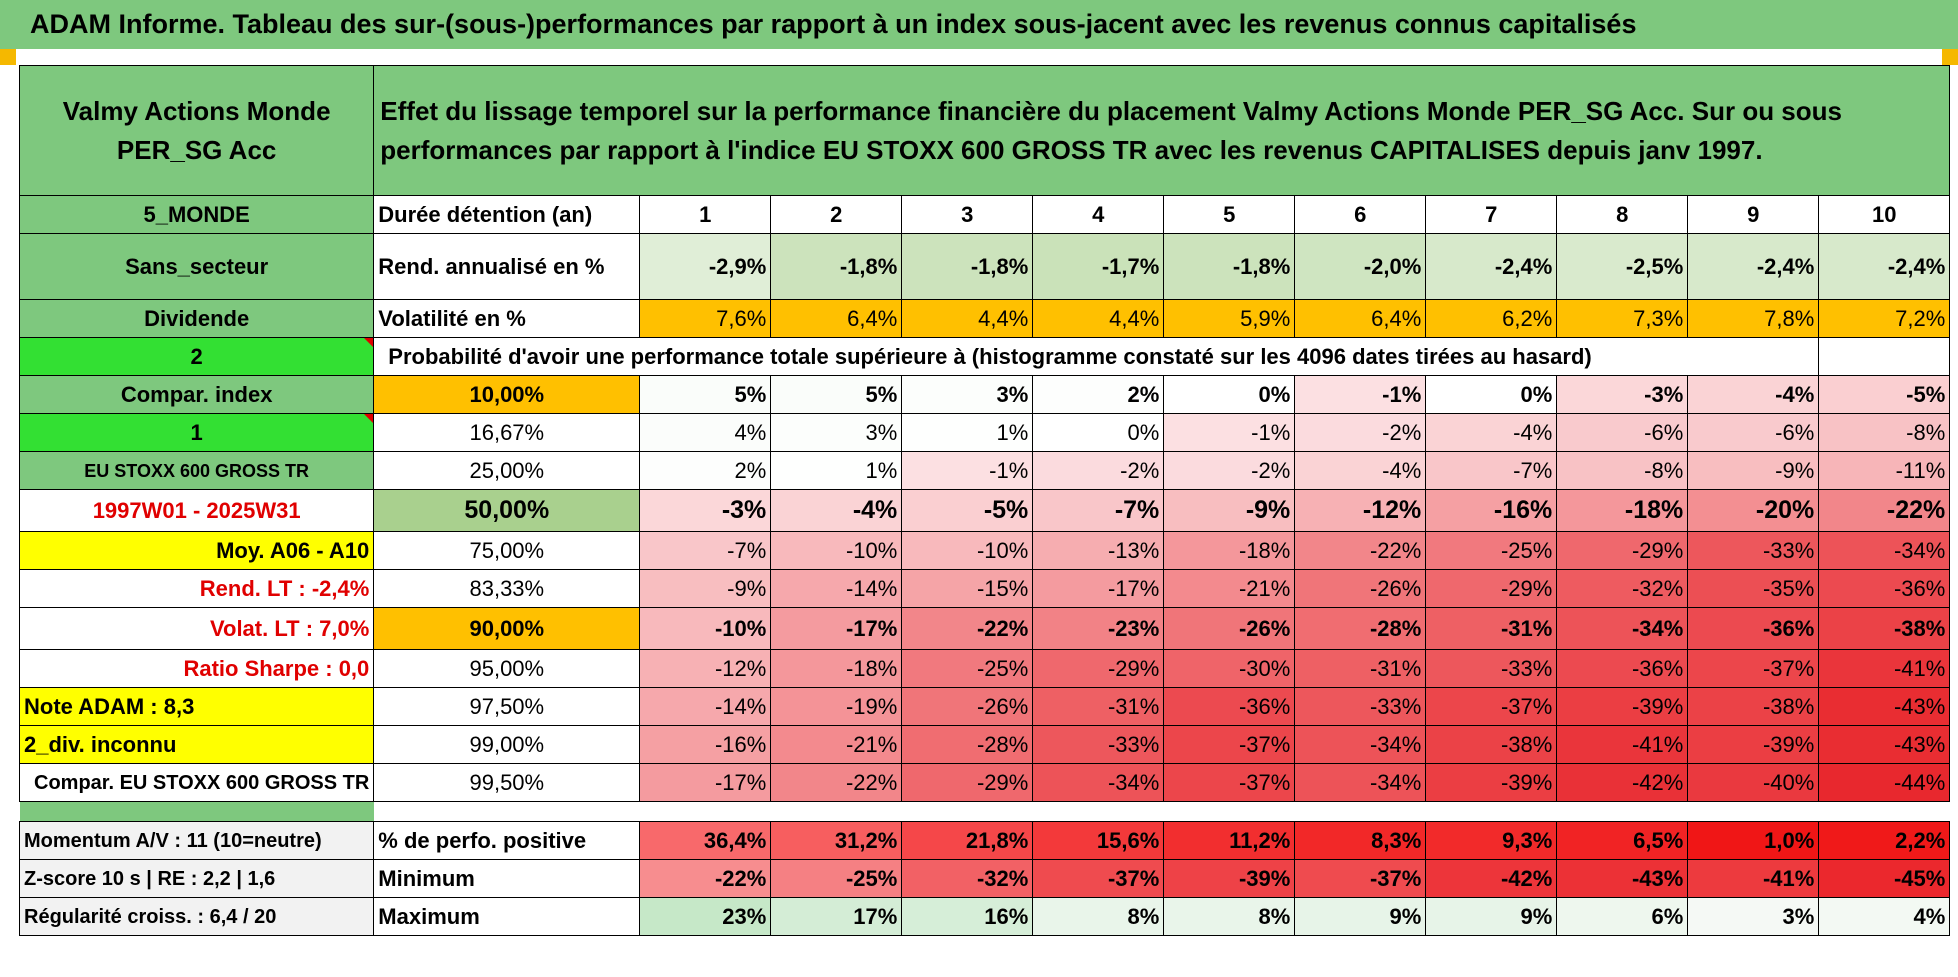 The image size is (1958, 977). Describe the element at coordinates (836, 214) in the screenshot. I see `year-header-2: 2` at that location.